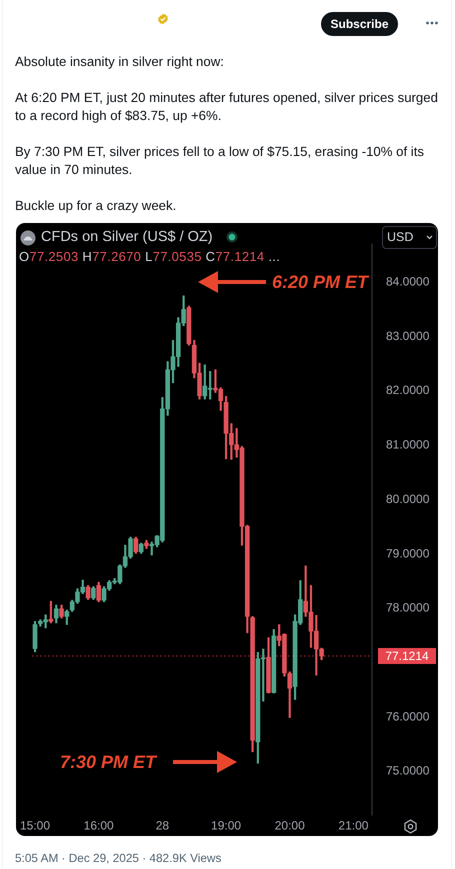 This screenshot has height=869, width=455. Describe the element at coordinates (408, 281) in the screenshot. I see `y-tick-label: 84.0000` at that location.